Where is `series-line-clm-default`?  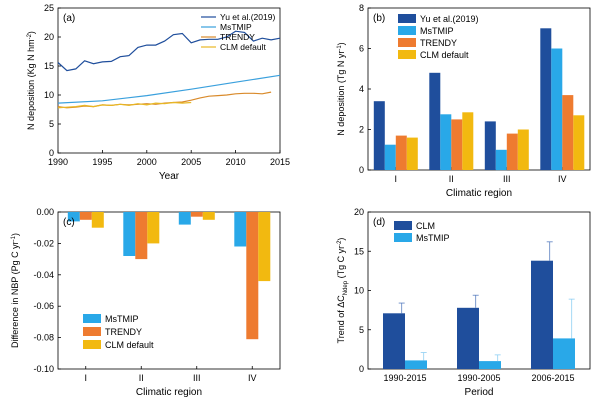
series-line-clm-default is located at coordinates (124, 105).